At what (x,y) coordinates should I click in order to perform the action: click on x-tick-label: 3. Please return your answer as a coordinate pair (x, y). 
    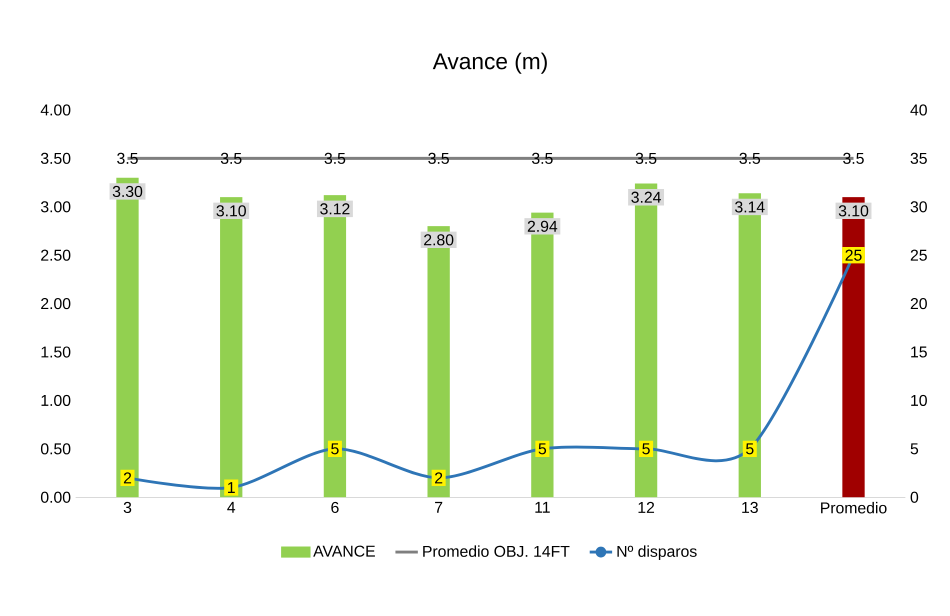
    Looking at the image, I should click on (128, 507).